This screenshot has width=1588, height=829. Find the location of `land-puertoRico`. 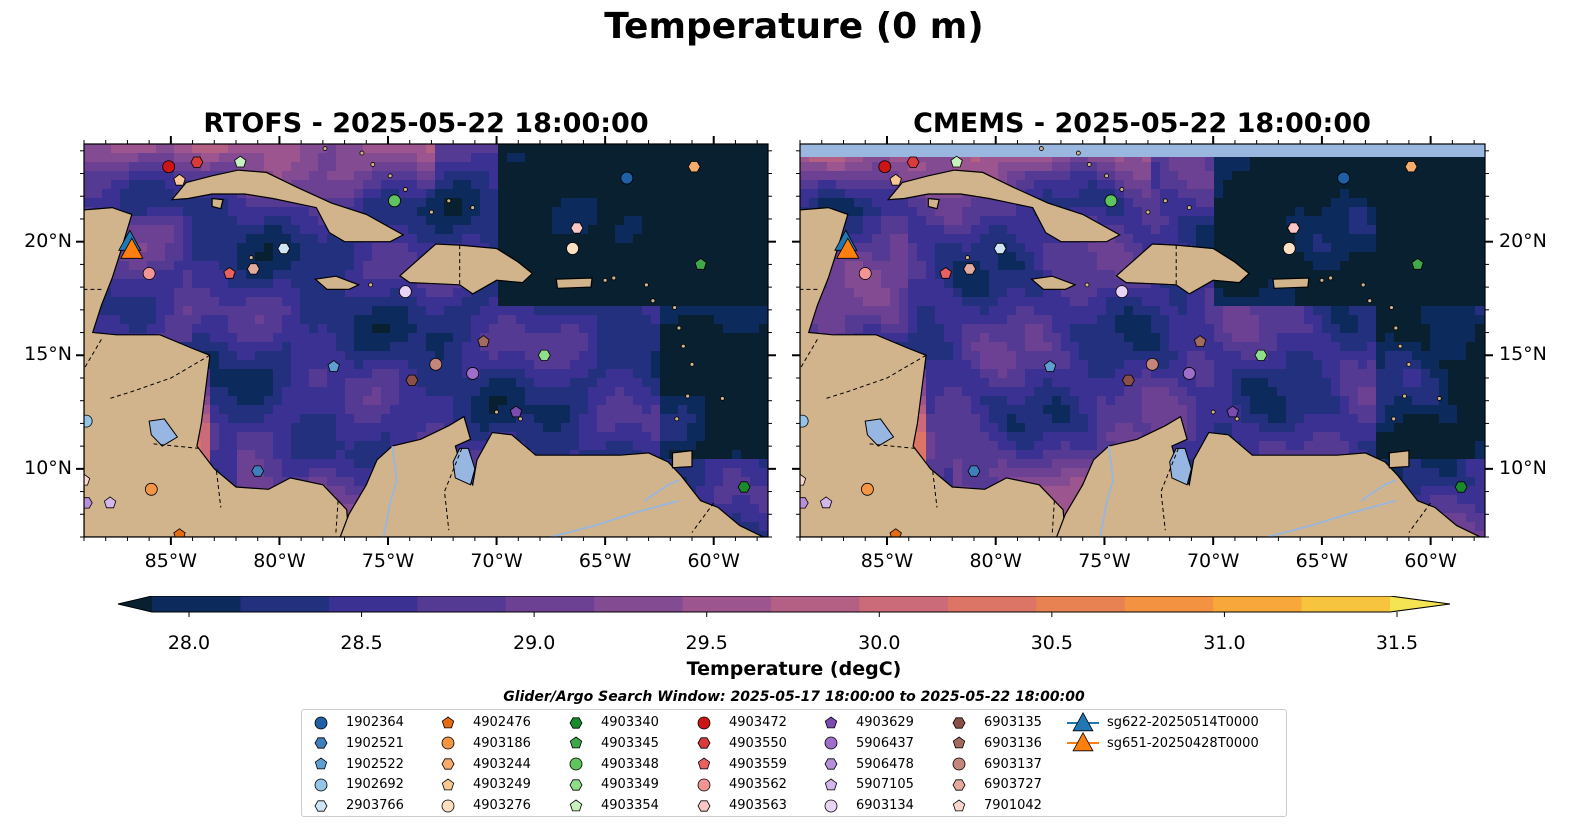

land-puertoRico is located at coordinates (574, 283).